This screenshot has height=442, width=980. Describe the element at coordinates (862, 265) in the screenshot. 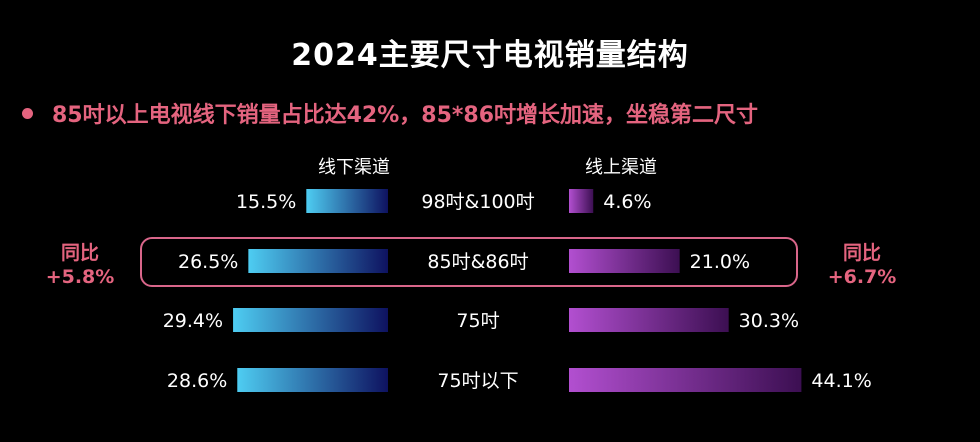

I see `yoy-online: 同比 +6.7%` at that location.